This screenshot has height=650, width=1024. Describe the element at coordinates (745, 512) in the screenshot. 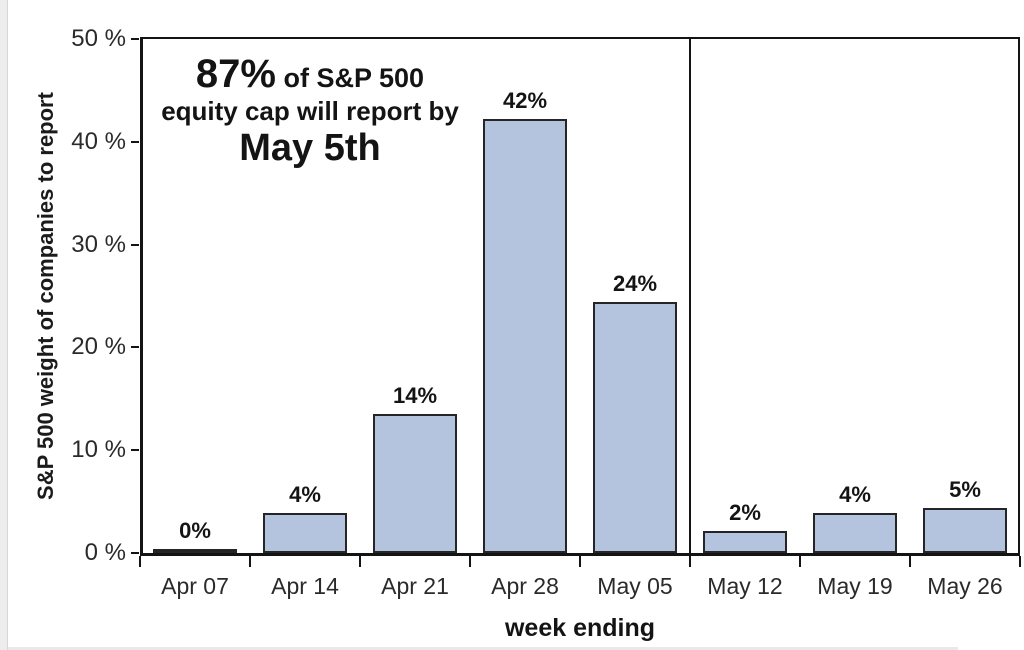

I see `bar-value-label: 2%` at that location.